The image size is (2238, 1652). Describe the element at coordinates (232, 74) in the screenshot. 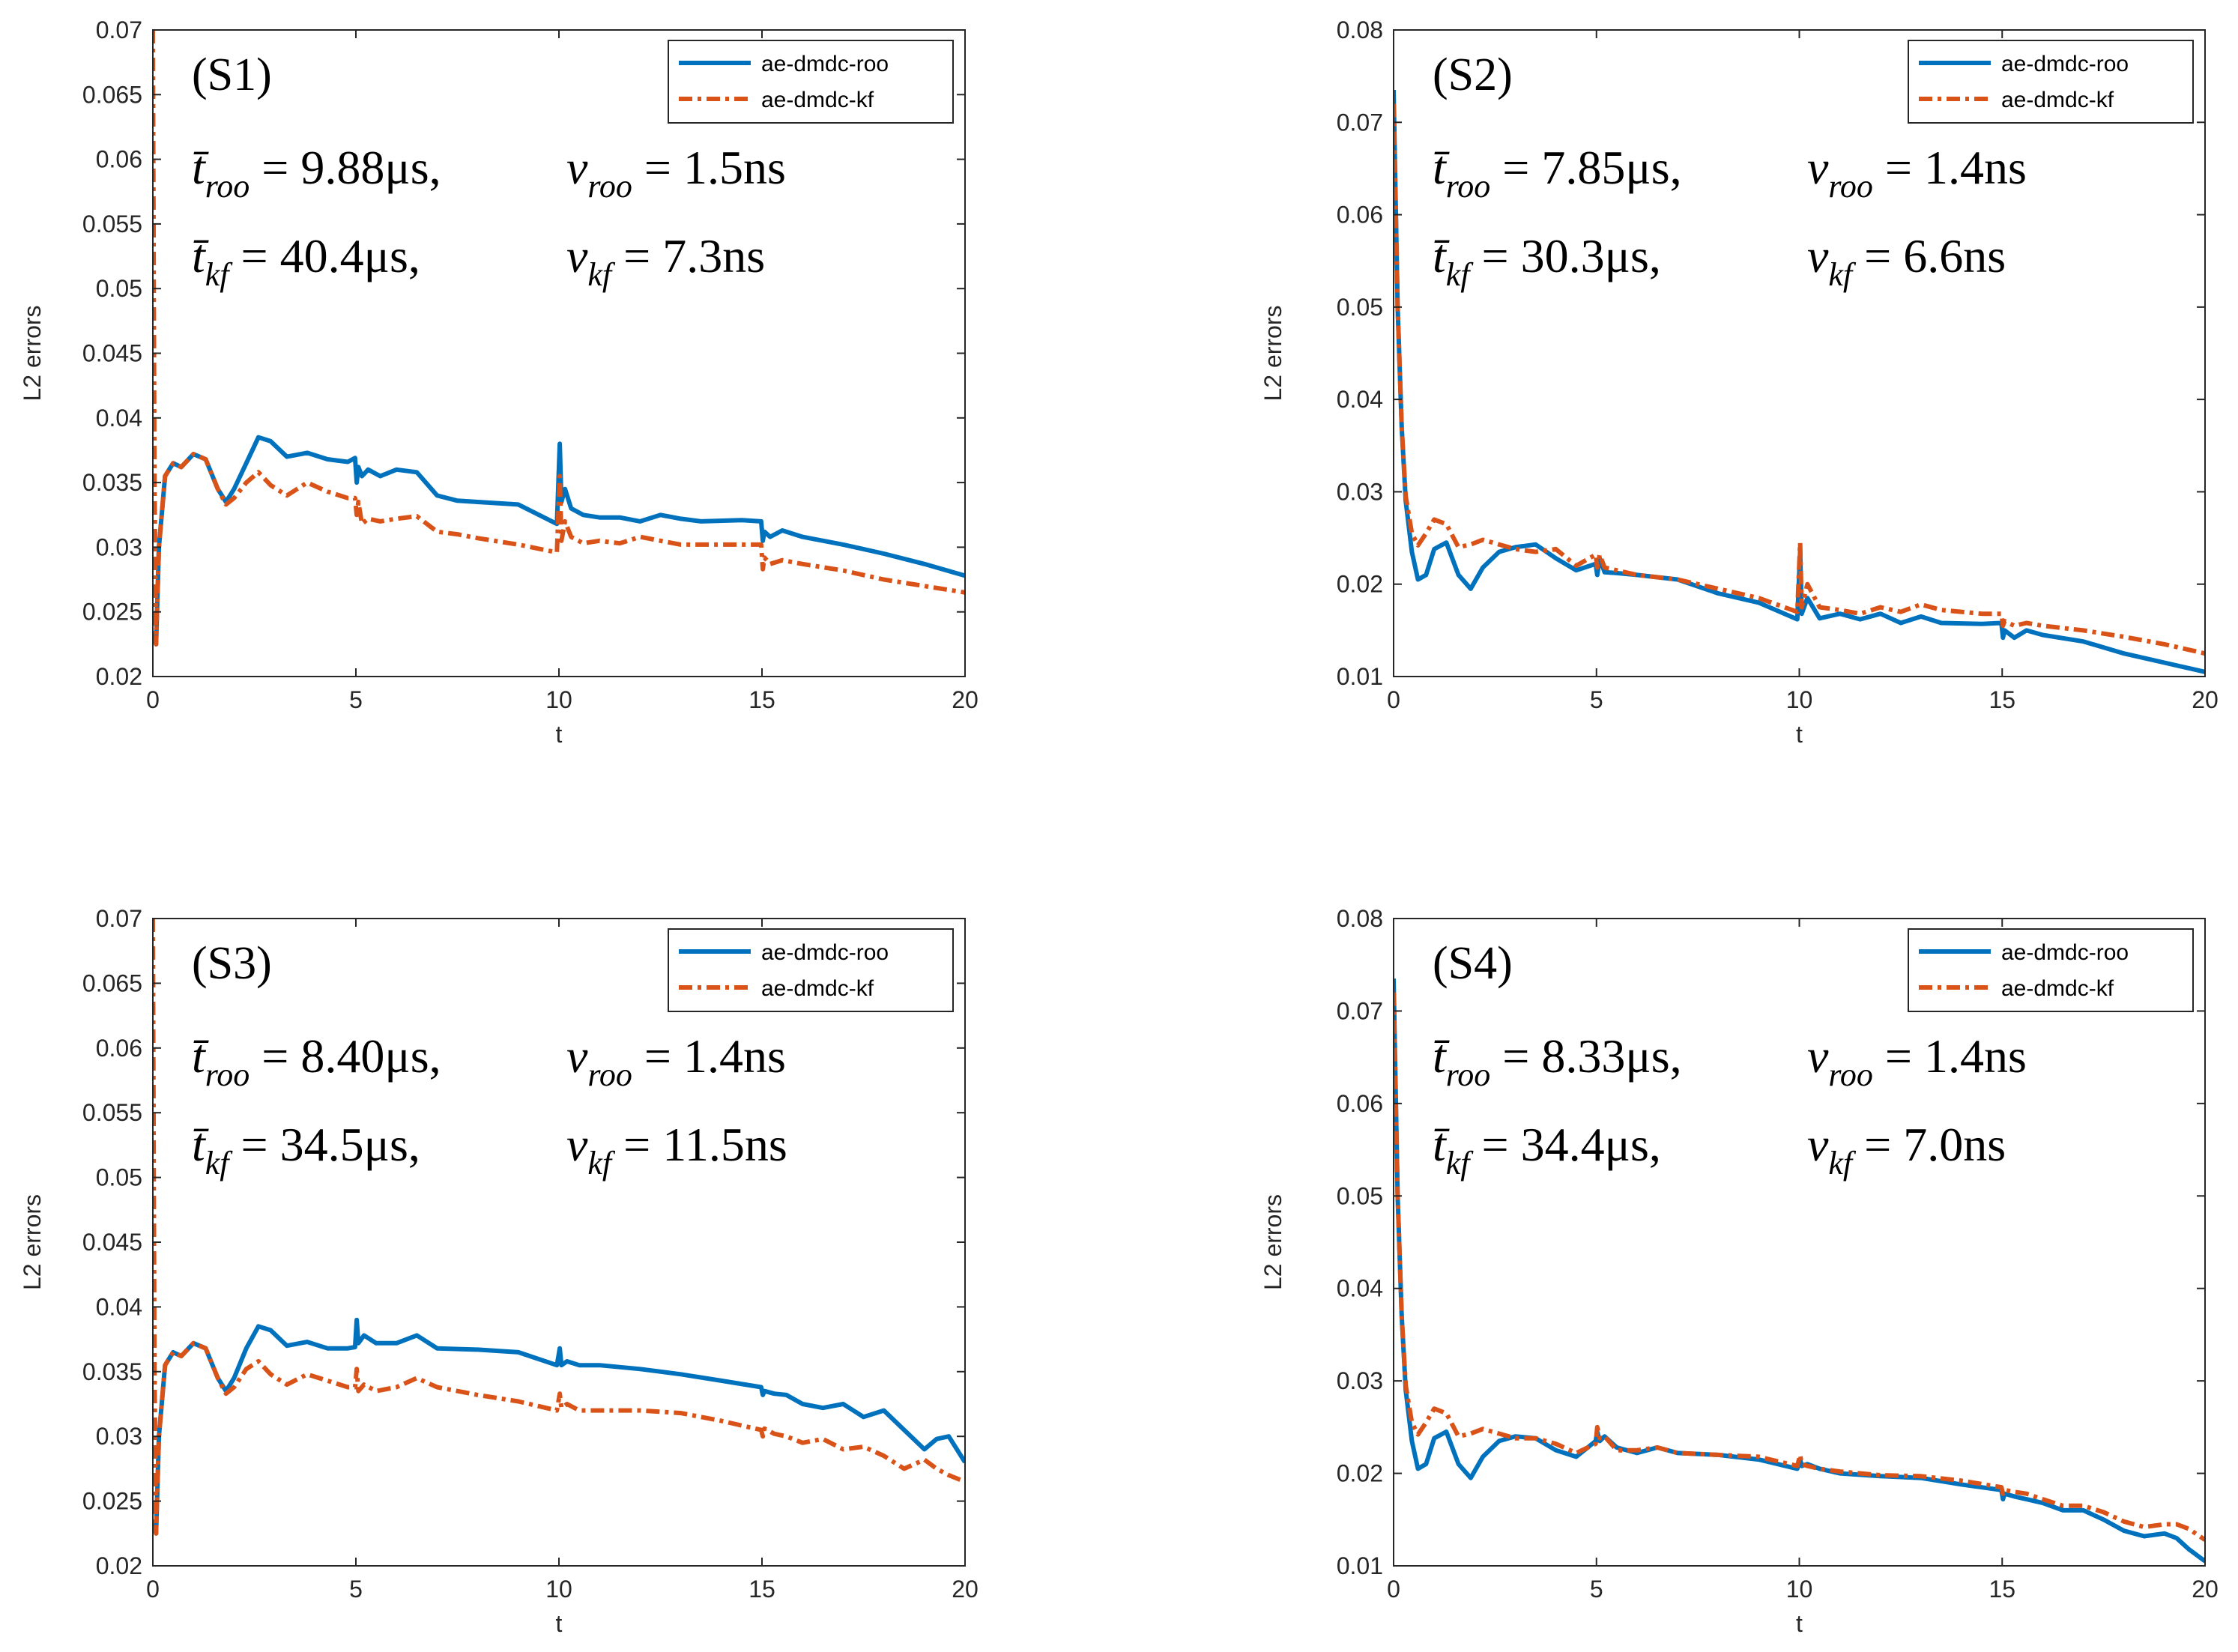

I see `panel-label: (S1)` at that location.